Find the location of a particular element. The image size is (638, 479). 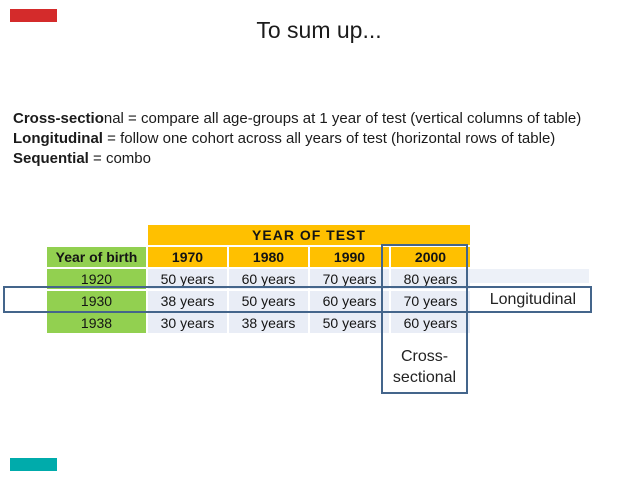

col-header-1990: 1990 is located at coordinates (349, 257).